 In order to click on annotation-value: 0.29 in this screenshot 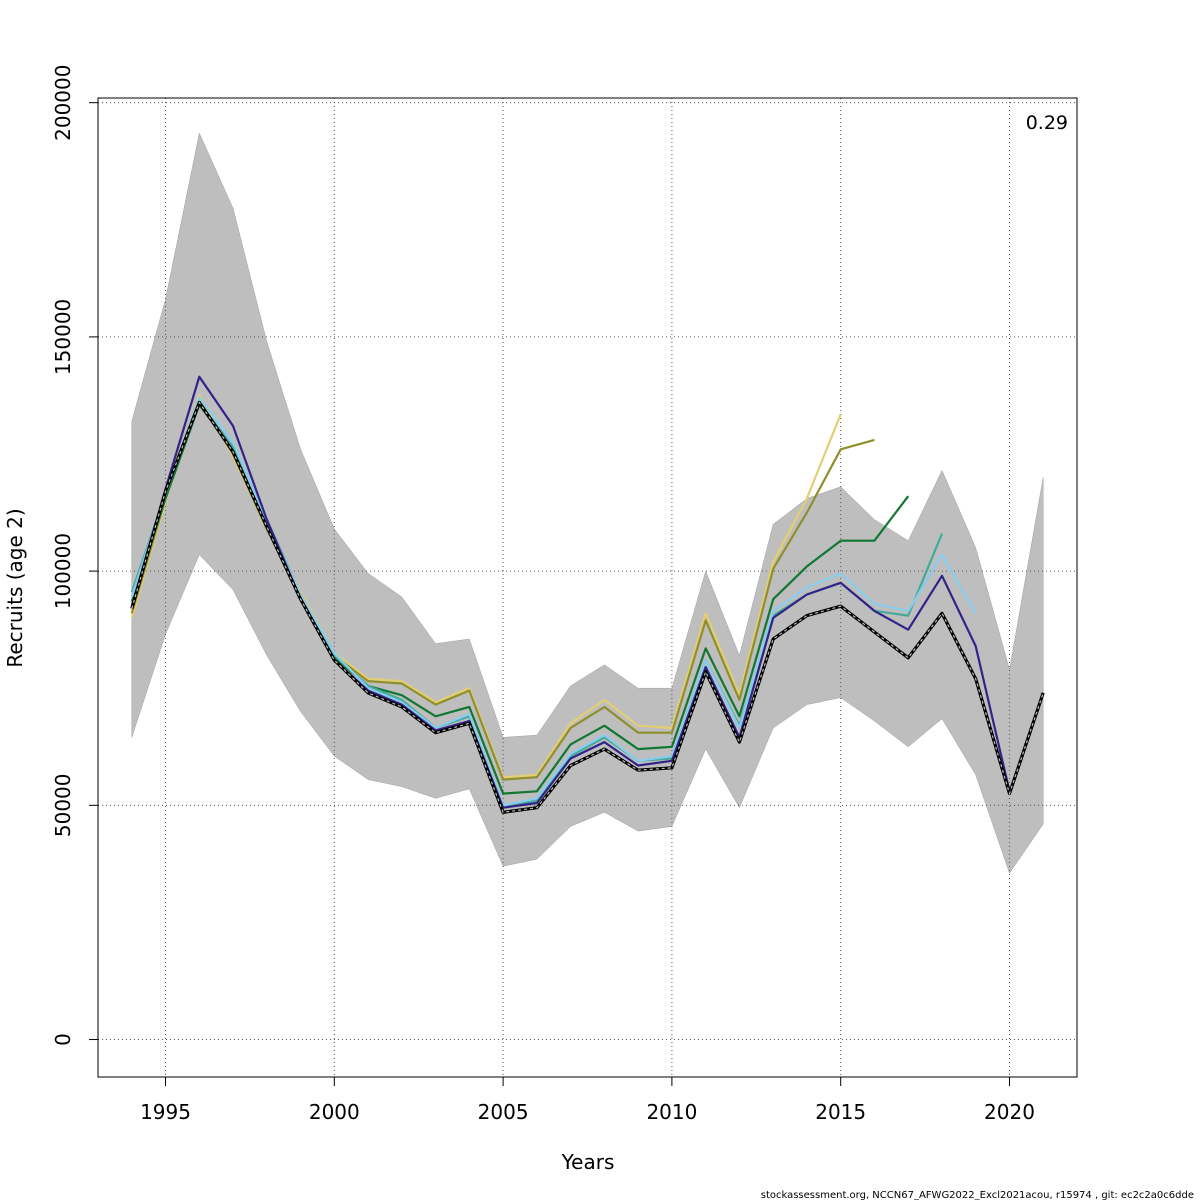, I will do `click(1047, 123)`.